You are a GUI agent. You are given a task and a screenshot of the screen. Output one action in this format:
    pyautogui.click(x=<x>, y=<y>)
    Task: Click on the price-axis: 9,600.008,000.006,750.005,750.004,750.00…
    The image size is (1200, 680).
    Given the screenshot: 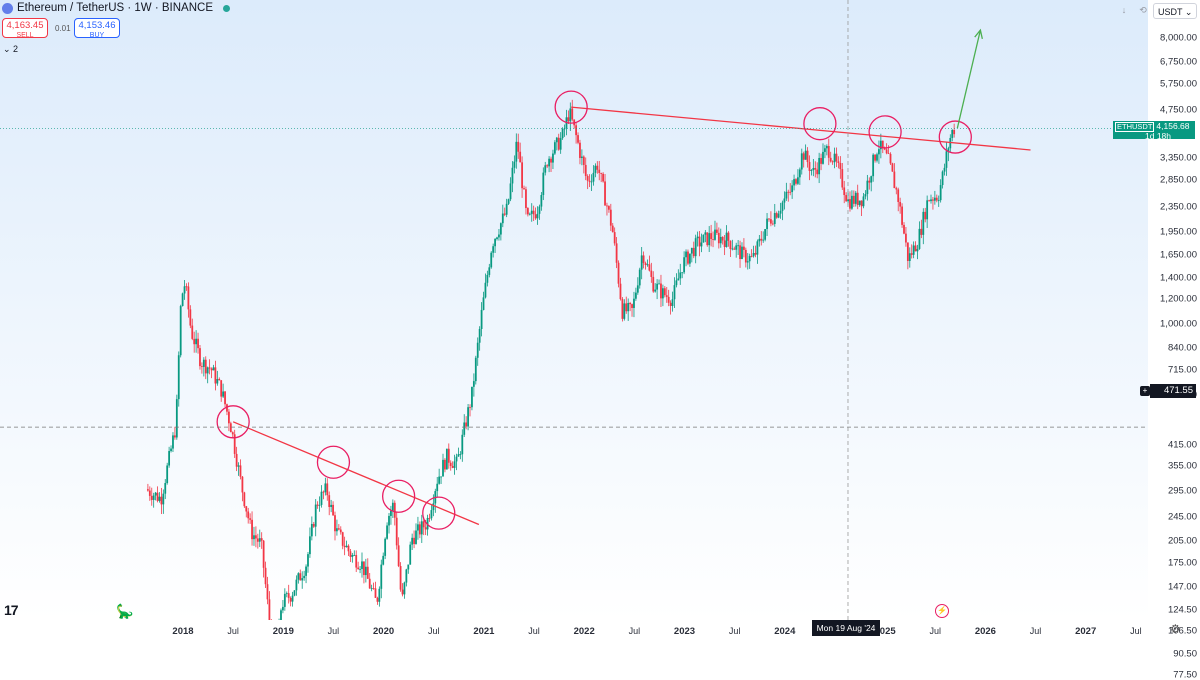 What is the action you would take?
    pyautogui.click(x=1174, y=340)
    